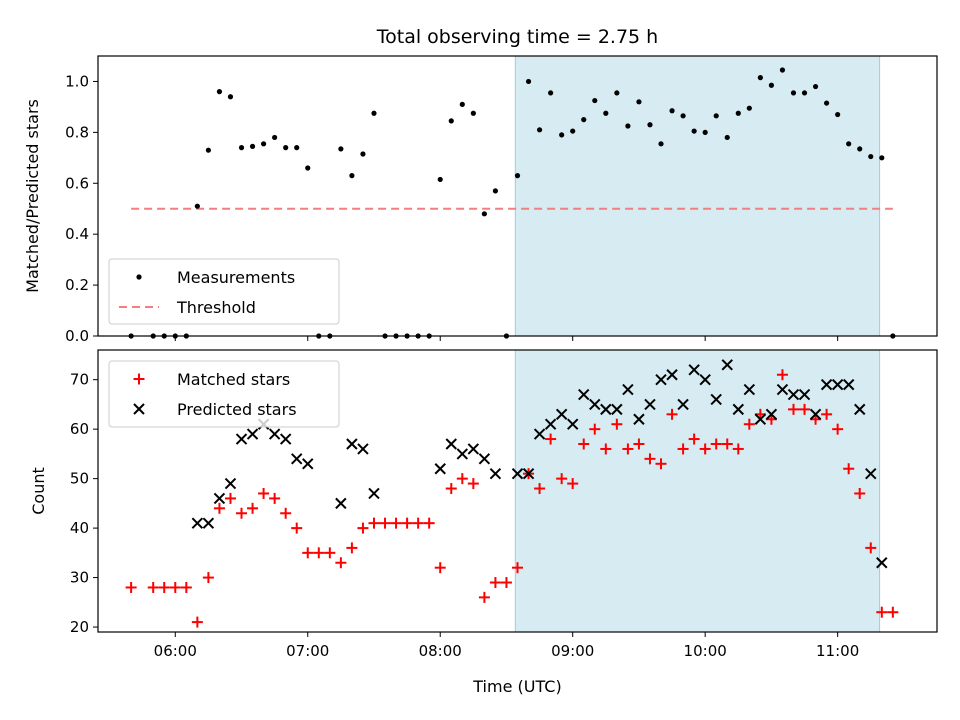 This screenshot has width=960, height=720. What do you see at coordinates (79, 578) in the screenshot?
I see `bottom-y-tick-label: 30` at bounding box center [79, 578].